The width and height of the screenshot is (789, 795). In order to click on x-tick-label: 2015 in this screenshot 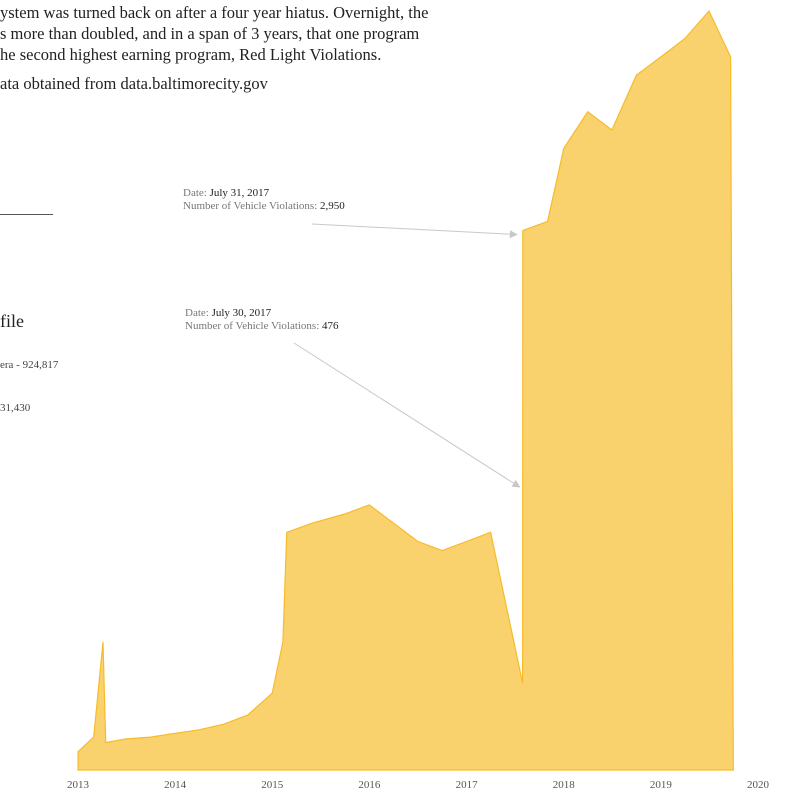, I will do `click(272, 785)`.